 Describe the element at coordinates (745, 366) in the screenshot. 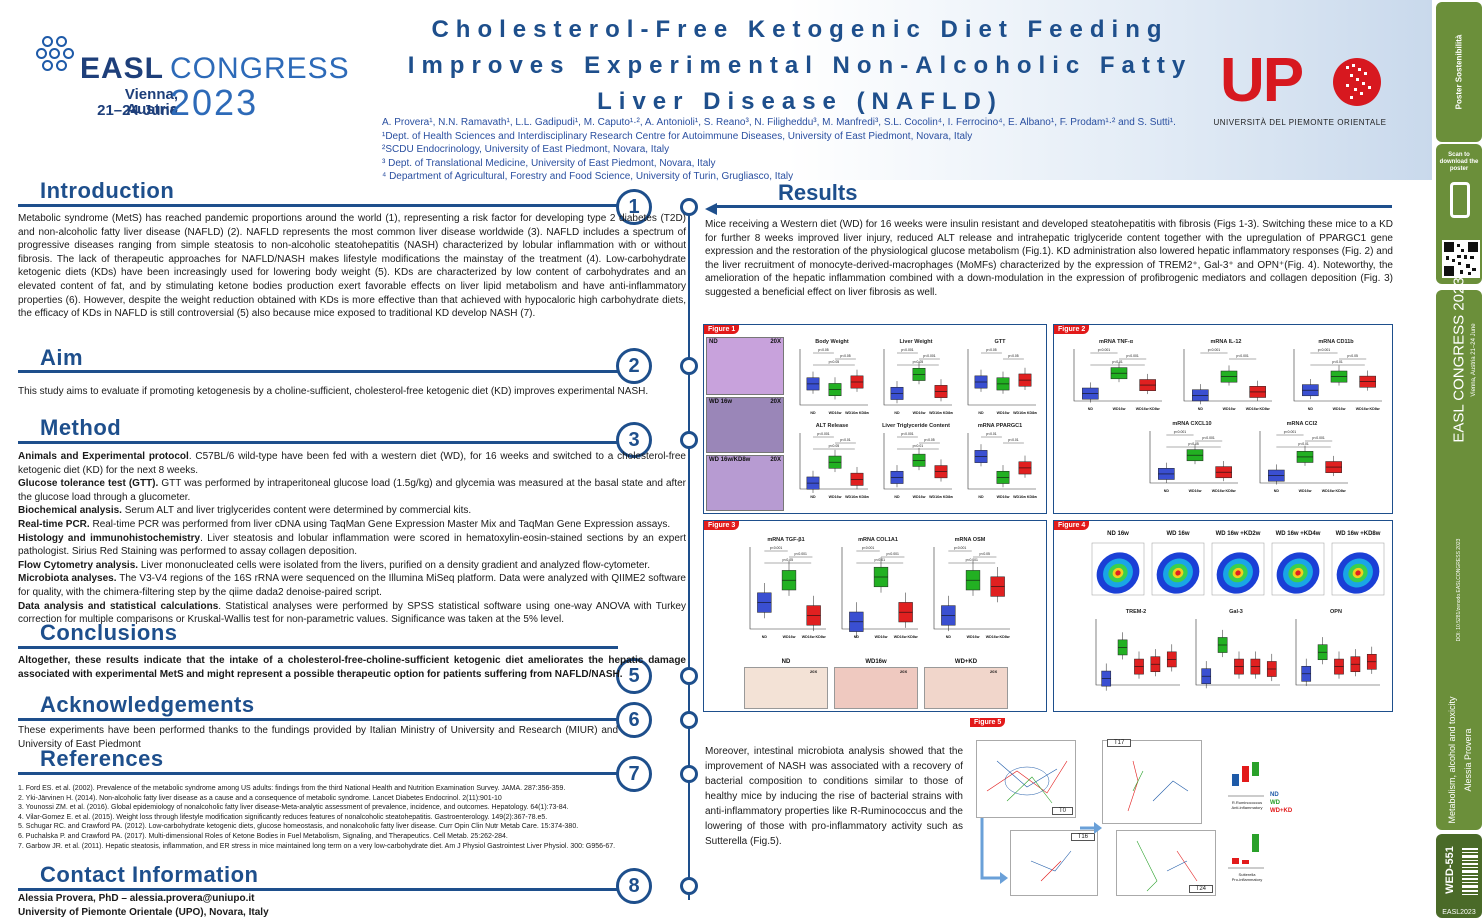

I see `histology-nd: ND 20X` at that location.